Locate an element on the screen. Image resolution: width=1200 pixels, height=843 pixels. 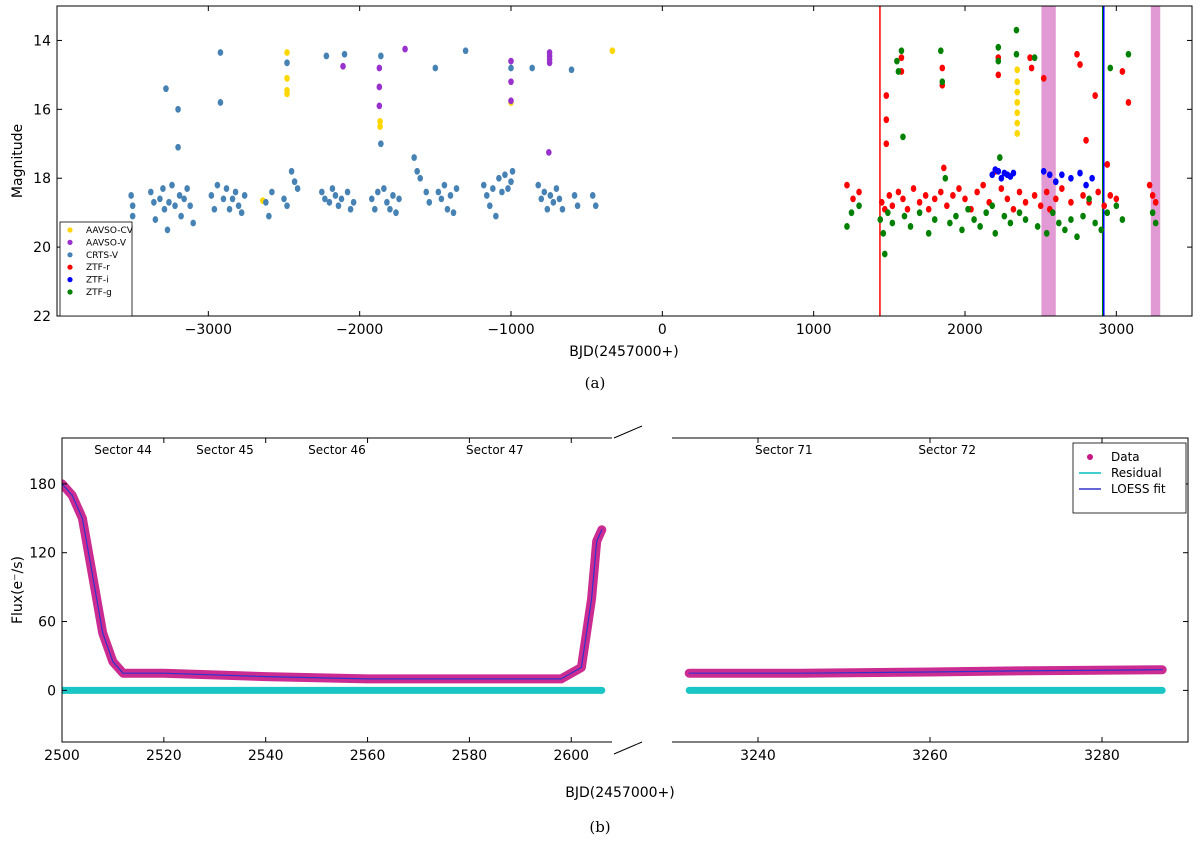
a-xtick-label: −3000 is located at coordinates (208, 330).